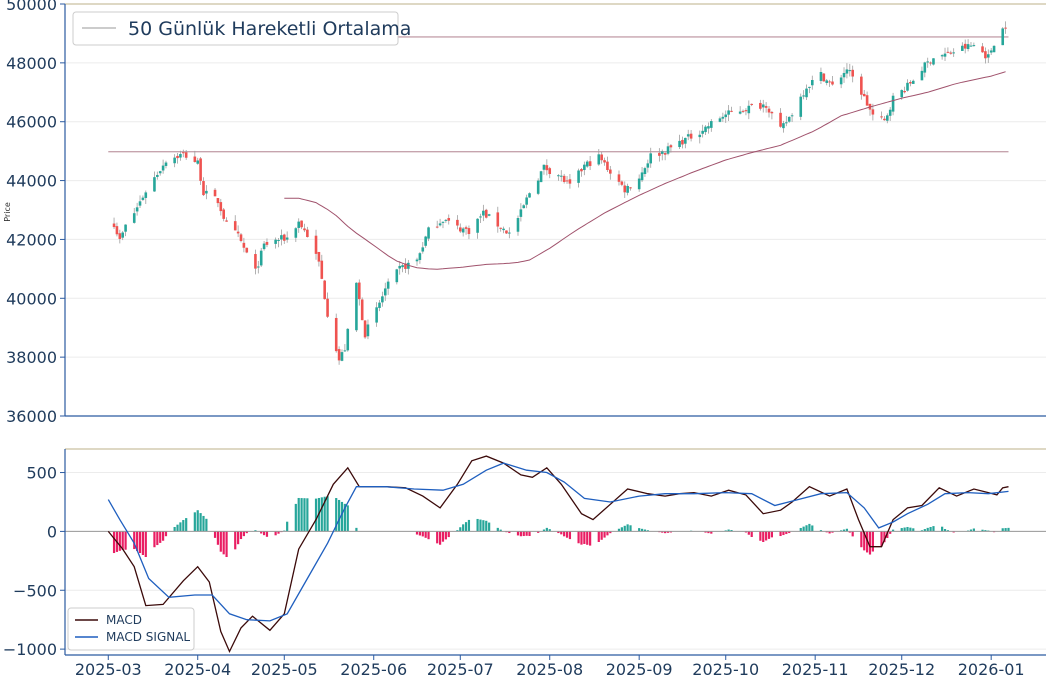 The height and width of the screenshot is (677, 1050). I want to click on price-y-tick-label: 46000, so click(31, 122).